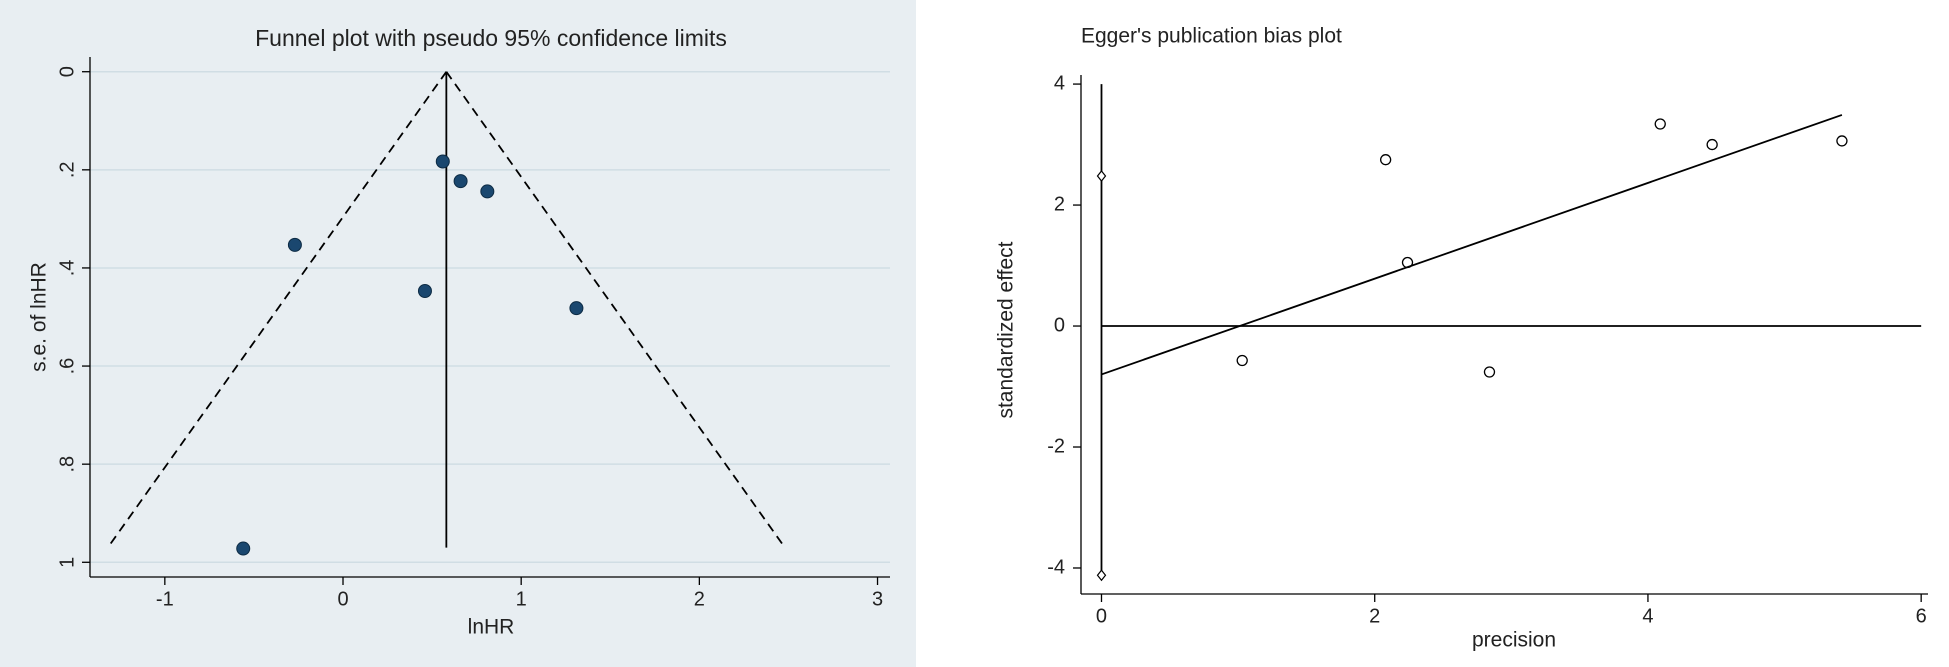  I want to click on y-tick-label: .4, so click(67, 268).